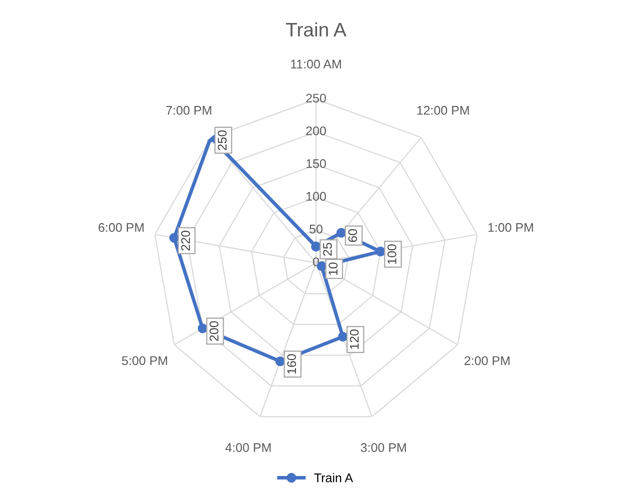 The width and height of the screenshot is (632, 496). I want to click on y-tick-label: 50, so click(316, 229).